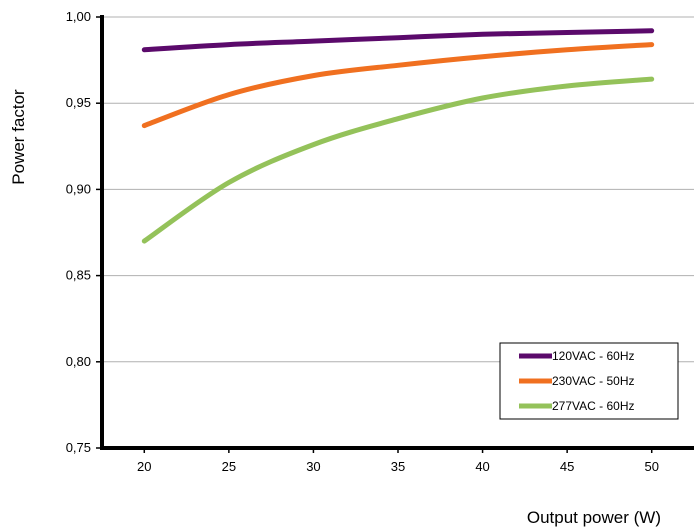 This screenshot has width=694, height=531. Describe the element at coordinates (78, 102) in the screenshot. I see `y-tick-label: 0,95` at that location.